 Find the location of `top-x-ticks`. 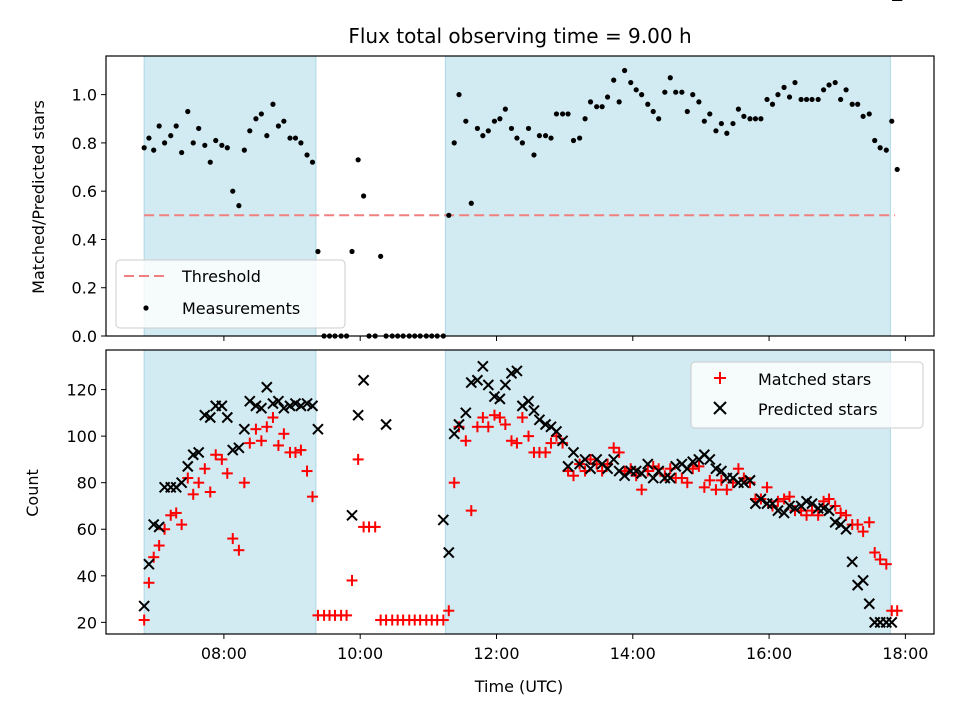

top-x-ticks is located at coordinates (564, 338).